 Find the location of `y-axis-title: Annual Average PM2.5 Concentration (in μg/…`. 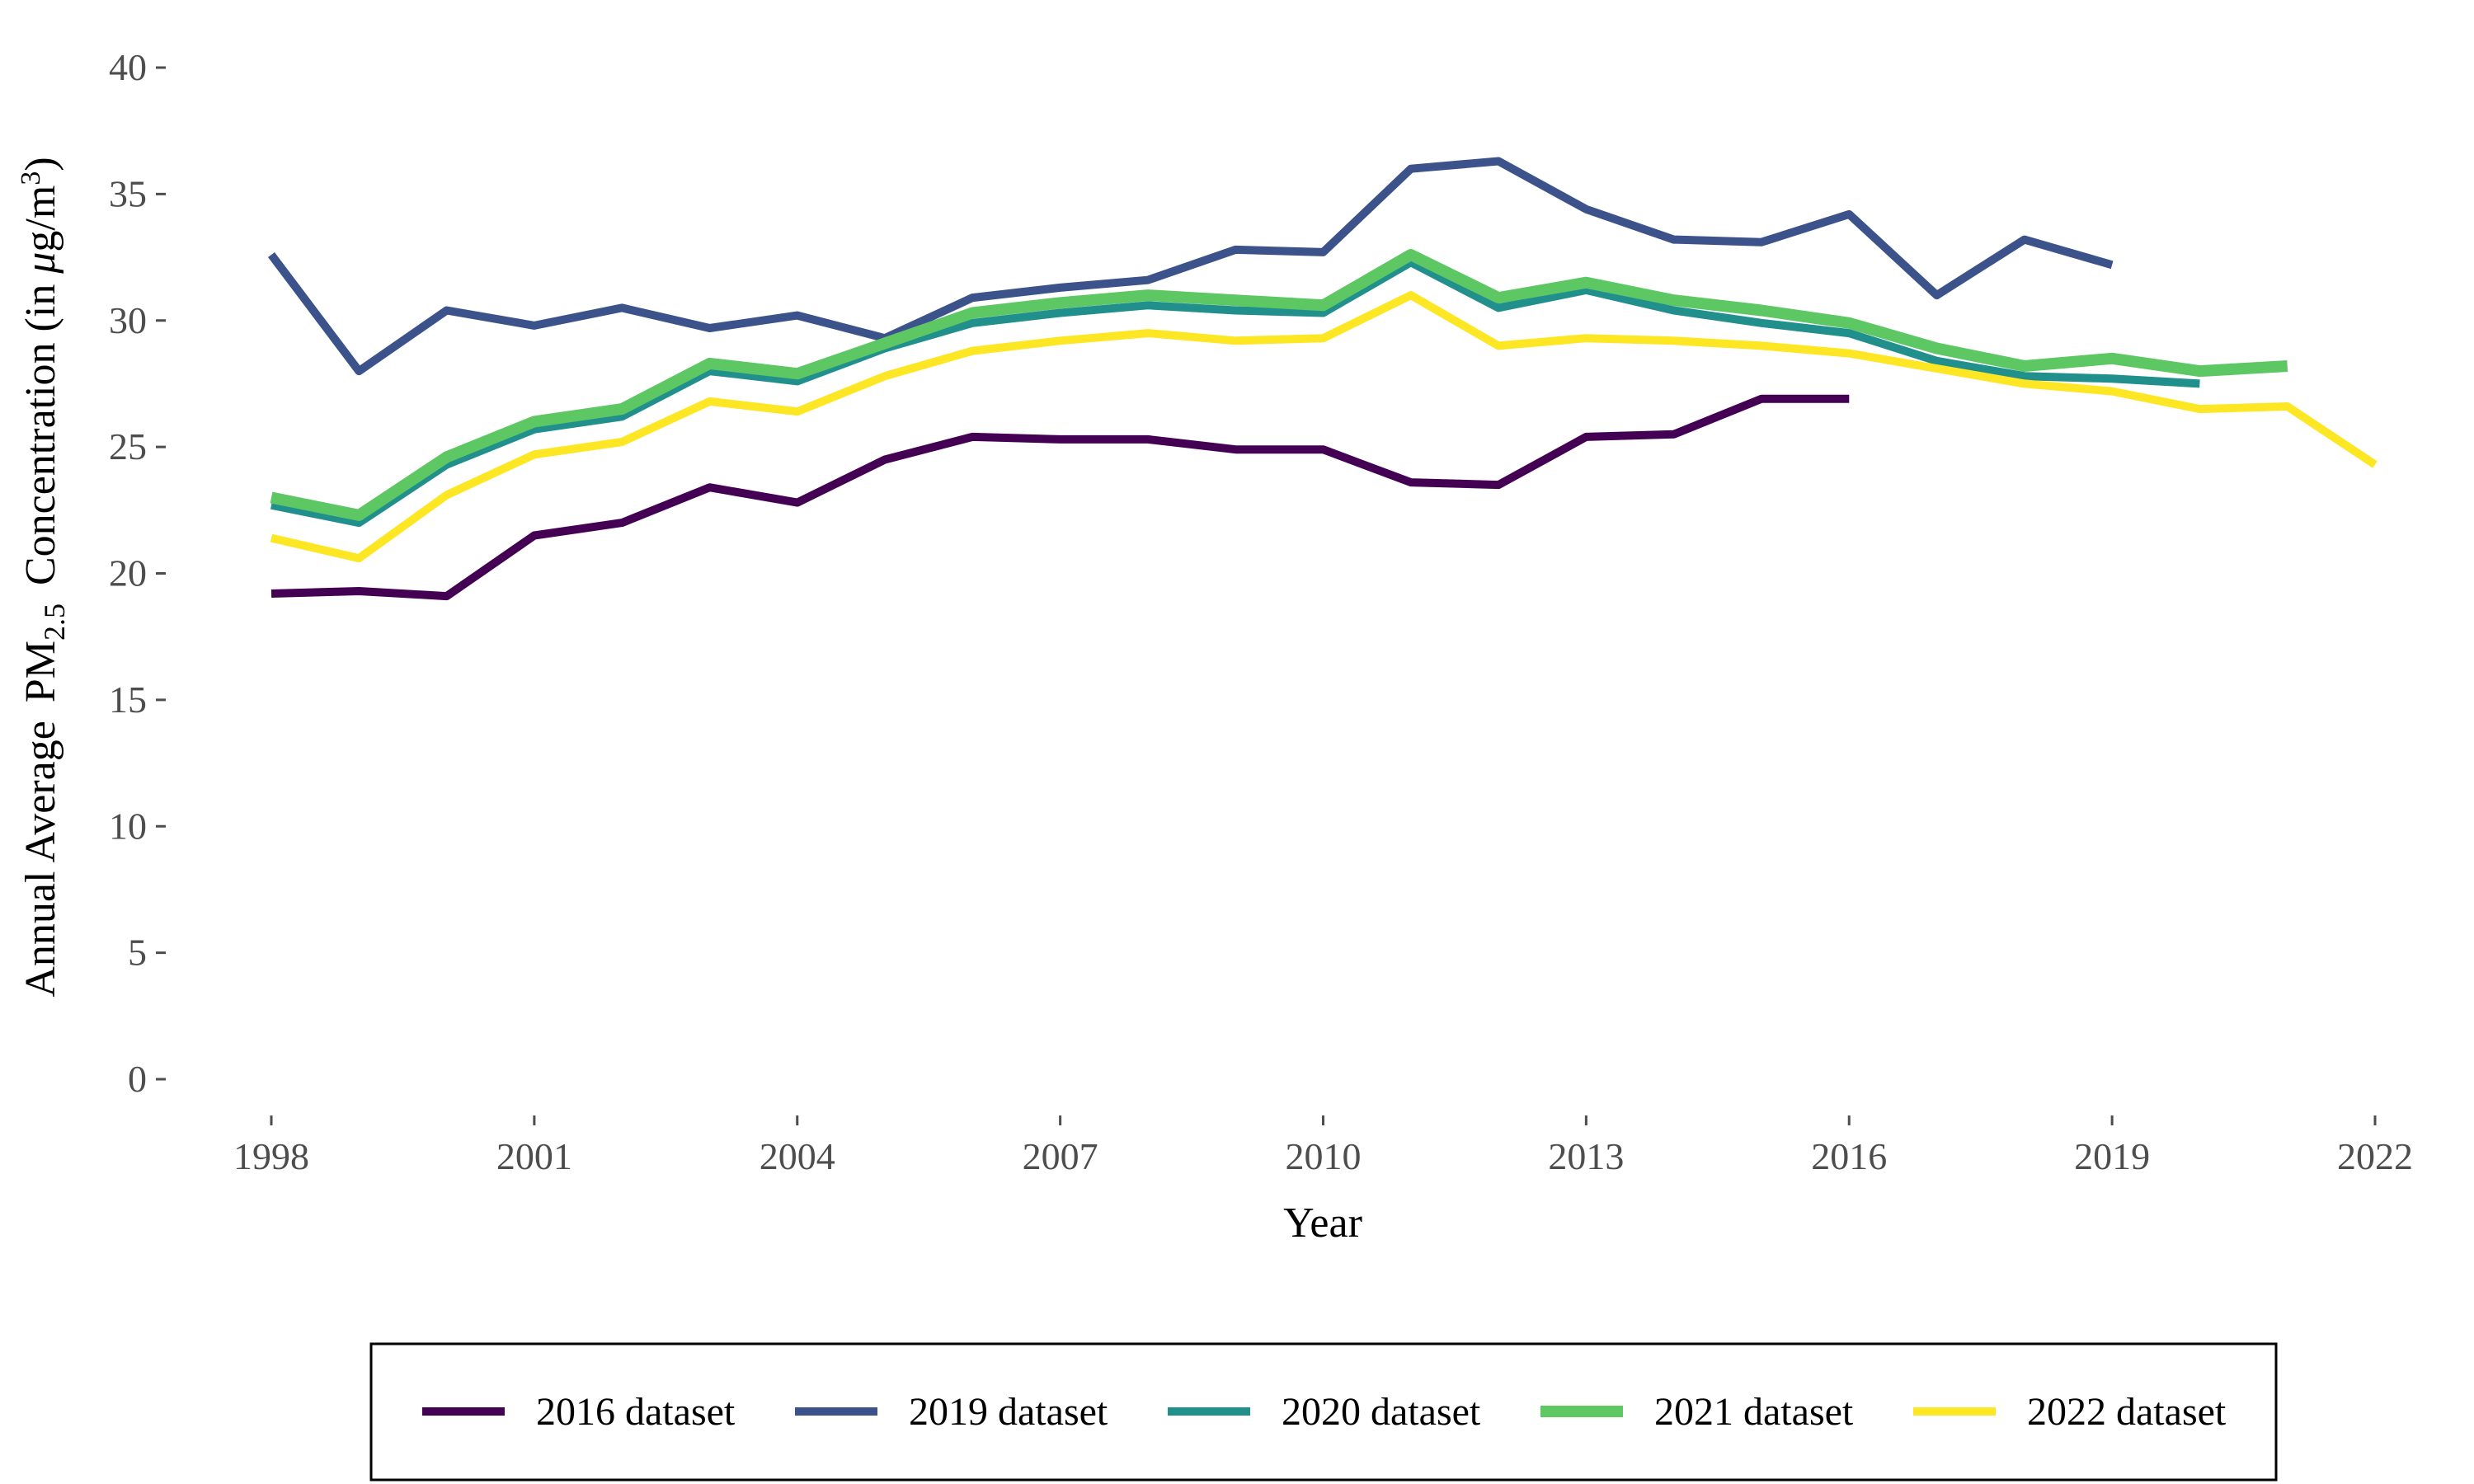

y-axis-title: Annual Average PM2.5 Concentration (in μg/… is located at coordinates (43, 577).